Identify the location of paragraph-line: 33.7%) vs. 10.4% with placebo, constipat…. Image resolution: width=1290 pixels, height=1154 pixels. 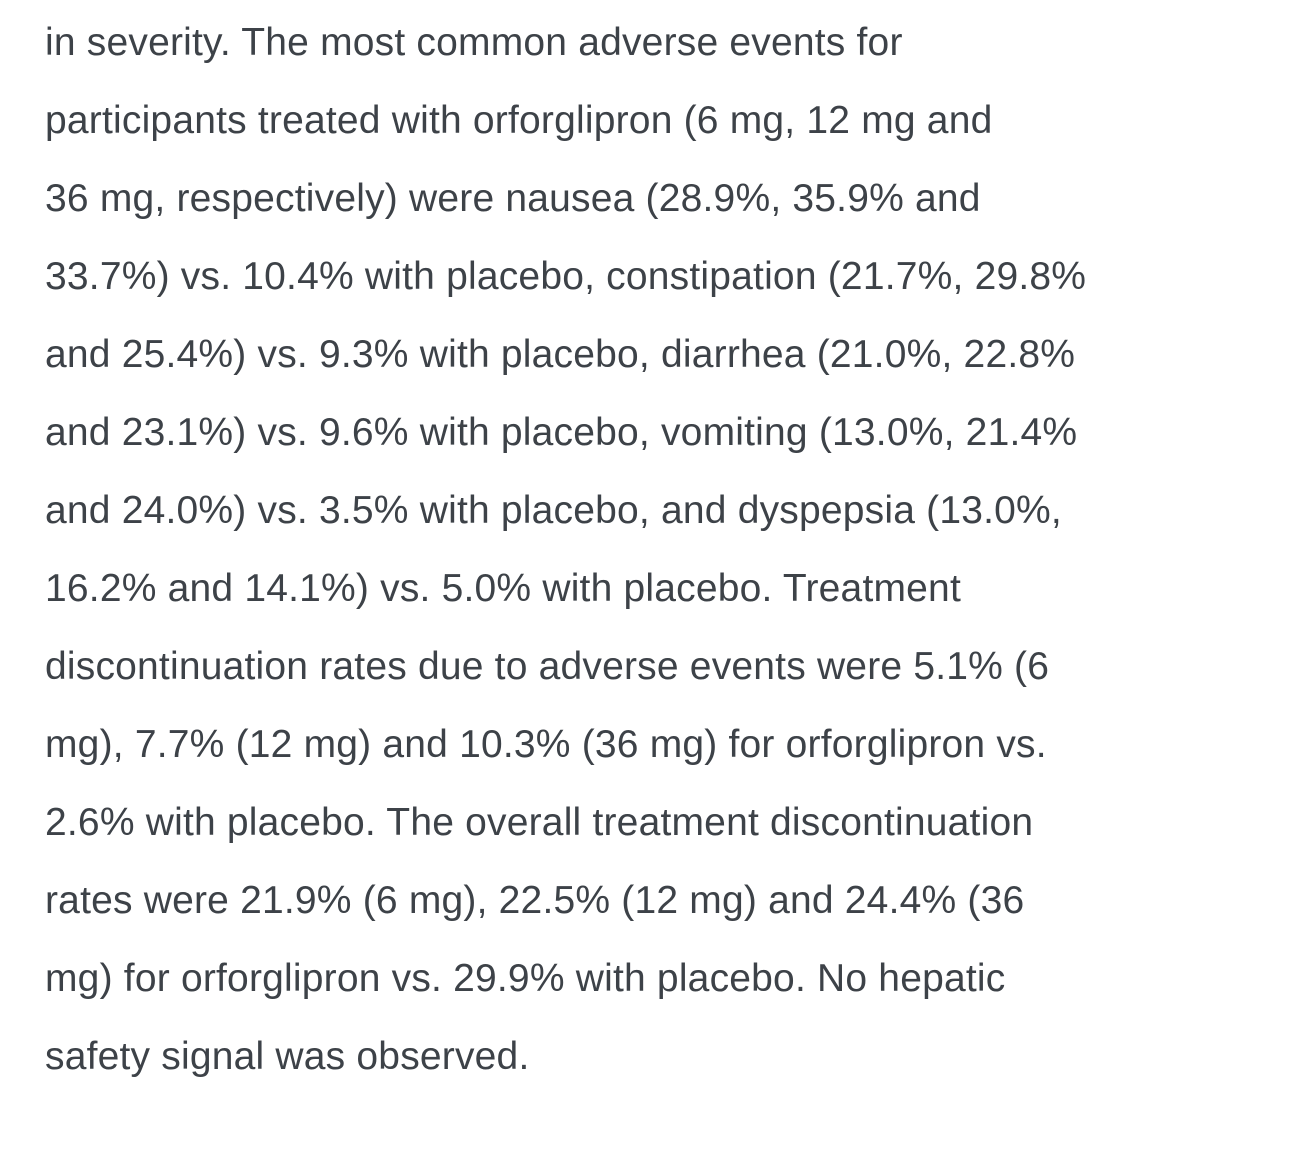
(566, 276).